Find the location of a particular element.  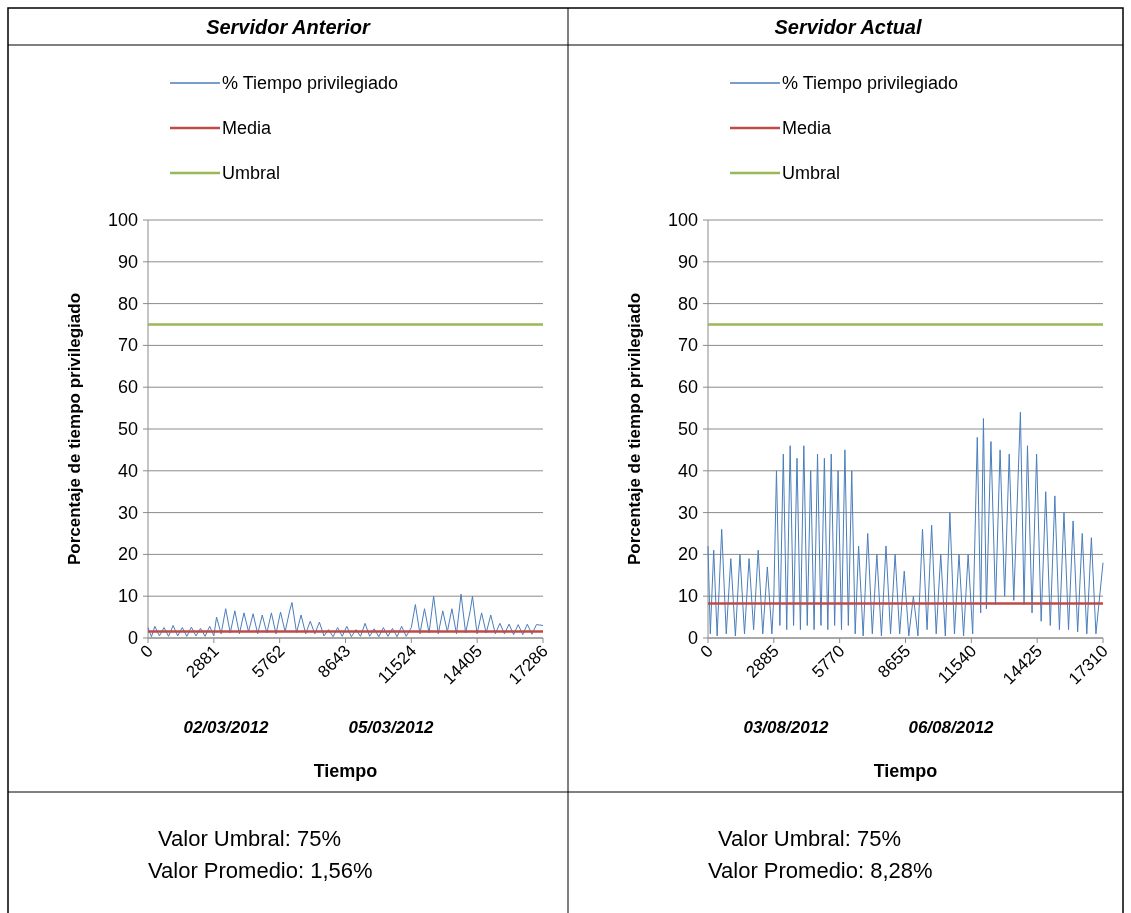

text: Valor Promedio: 1,56% is located at coordinates (260, 870).